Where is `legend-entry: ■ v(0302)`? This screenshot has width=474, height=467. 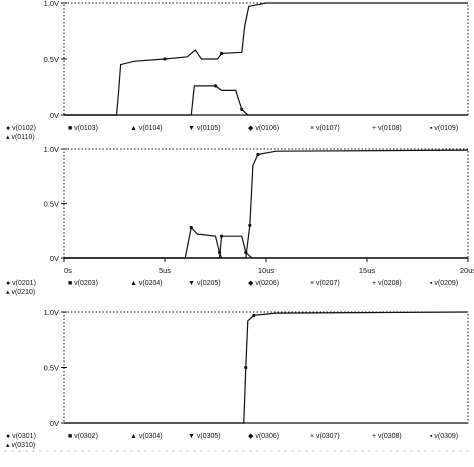
legend-entry: ■ v(0302) is located at coordinates (83, 436).